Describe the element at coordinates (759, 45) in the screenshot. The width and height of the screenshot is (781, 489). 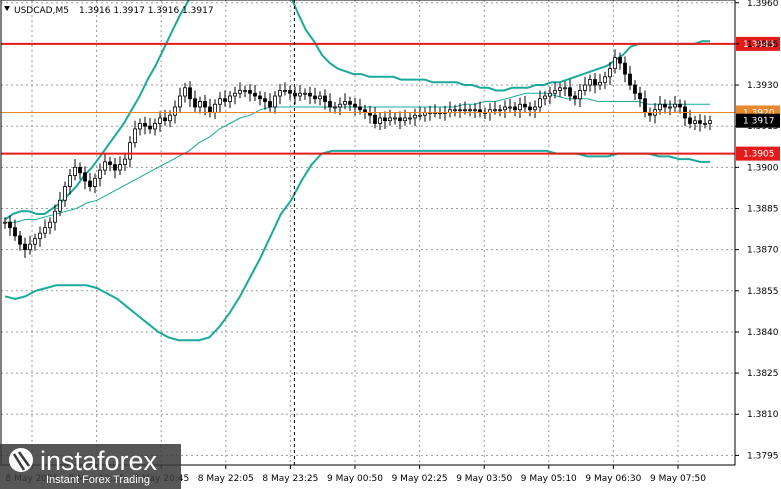
I see `level-label: 1.3945` at that location.